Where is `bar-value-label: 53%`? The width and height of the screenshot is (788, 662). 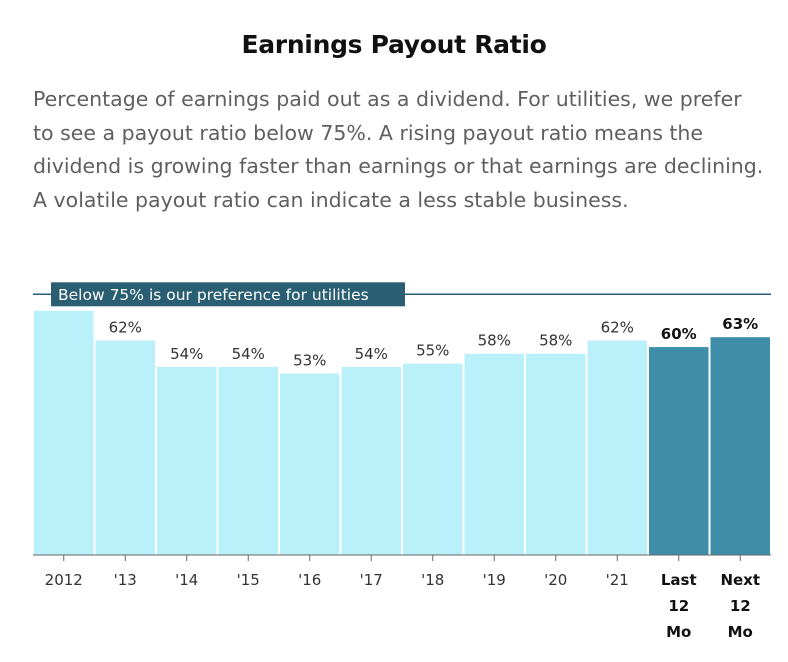 bar-value-label: 53% is located at coordinates (309, 361).